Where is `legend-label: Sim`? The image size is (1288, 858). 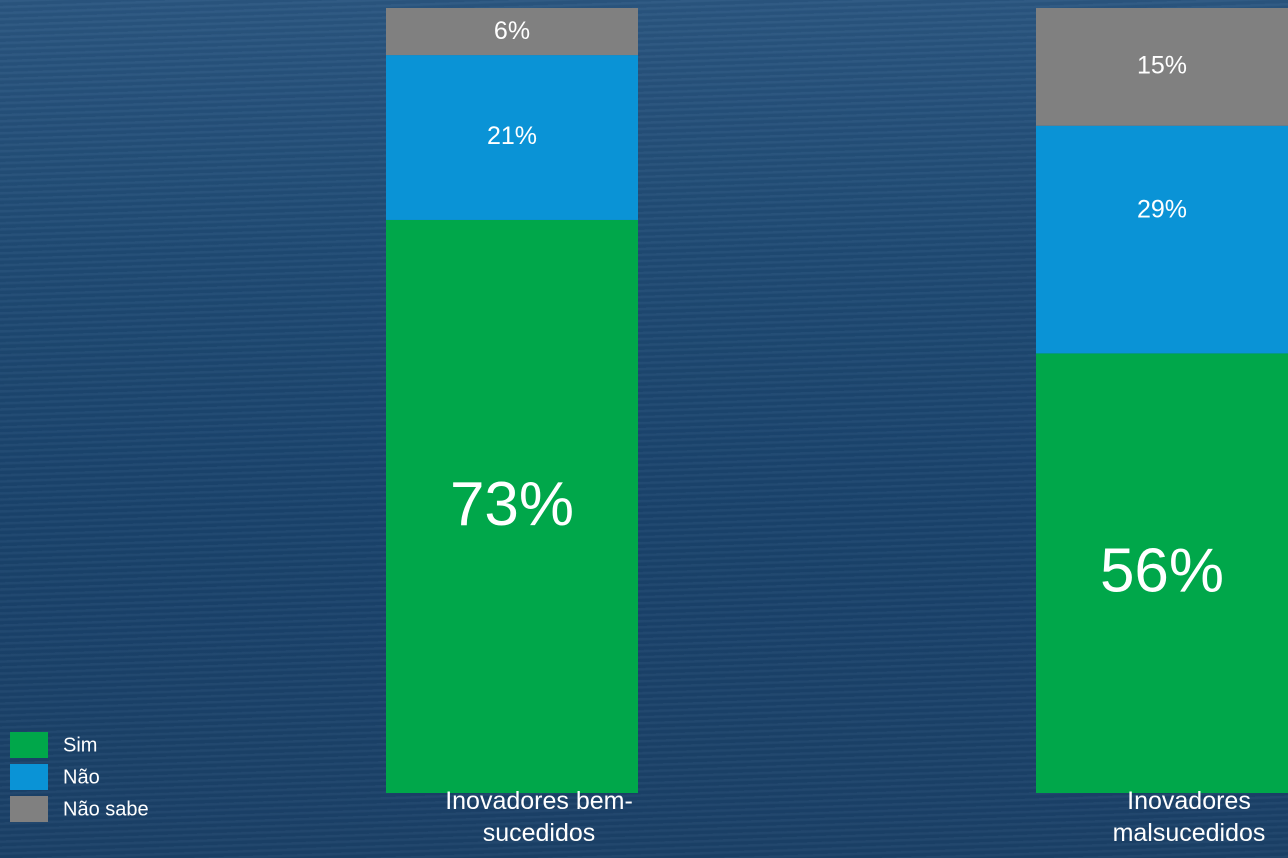
legend-label: Sim is located at coordinates (80, 745).